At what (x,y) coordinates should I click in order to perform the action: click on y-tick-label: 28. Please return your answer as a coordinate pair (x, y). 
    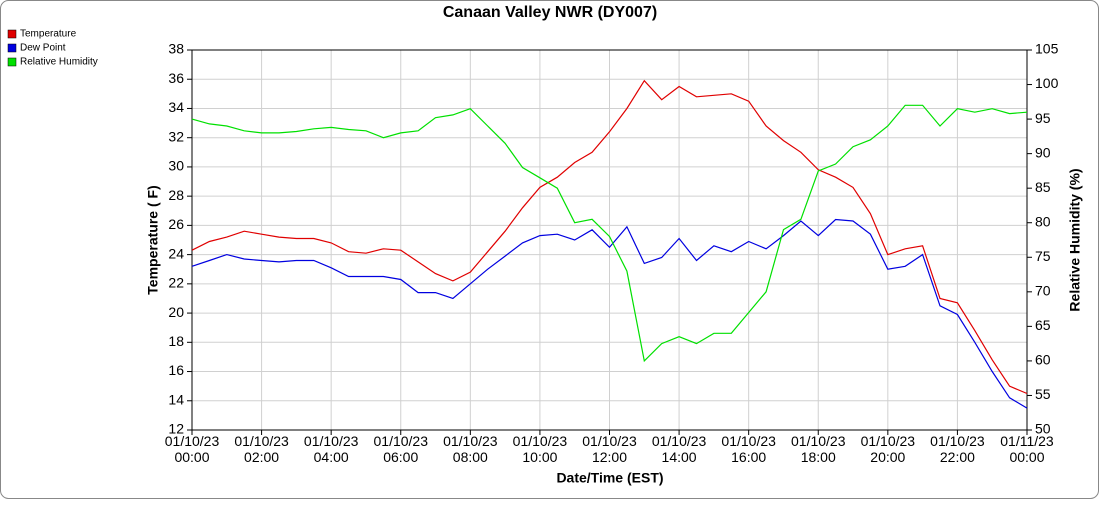
    Looking at the image, I should click on (176, 195).